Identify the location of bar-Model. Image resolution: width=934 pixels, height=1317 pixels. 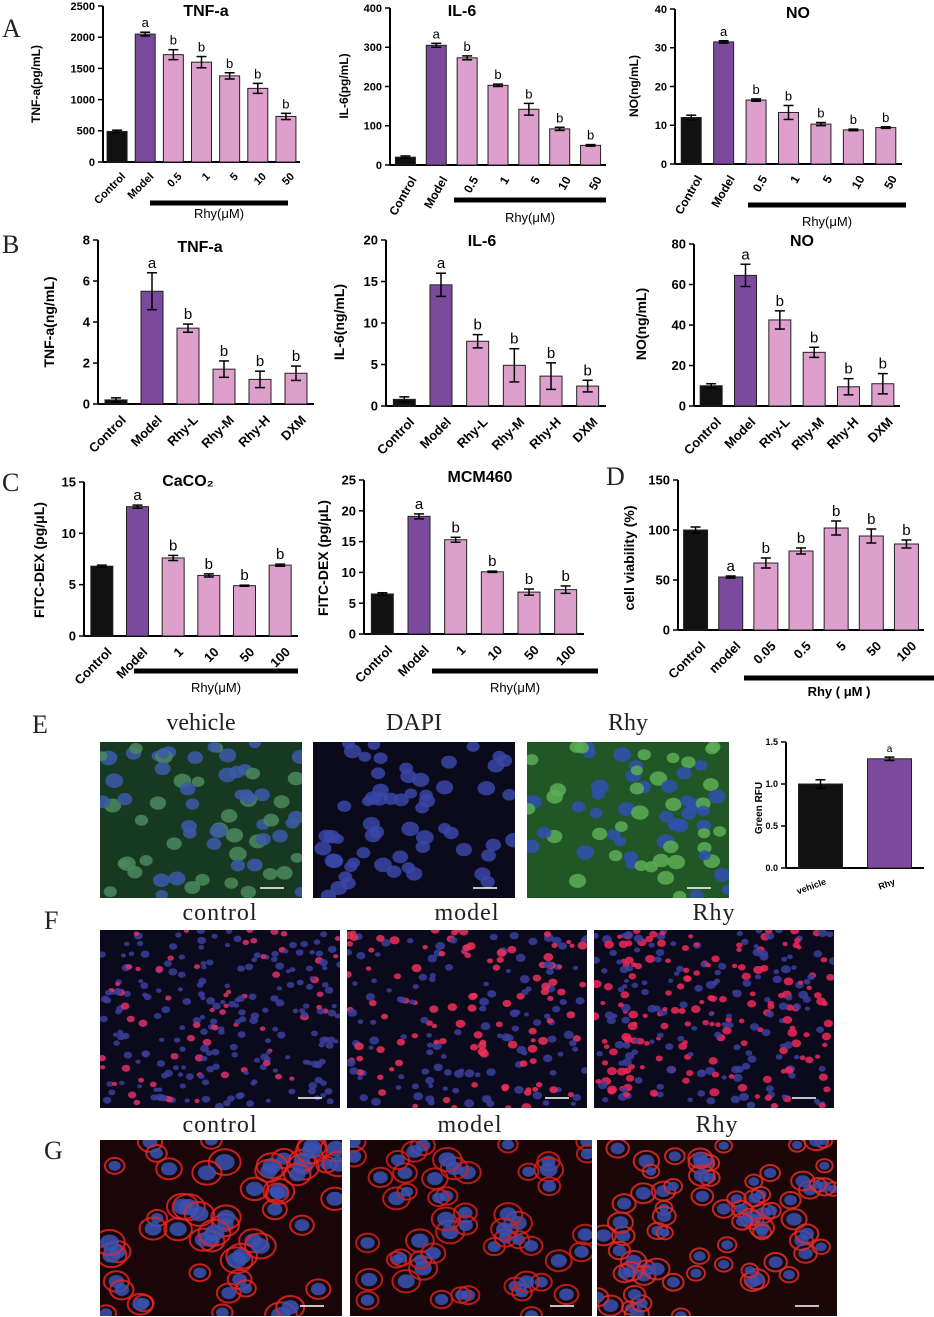
(745, 340).